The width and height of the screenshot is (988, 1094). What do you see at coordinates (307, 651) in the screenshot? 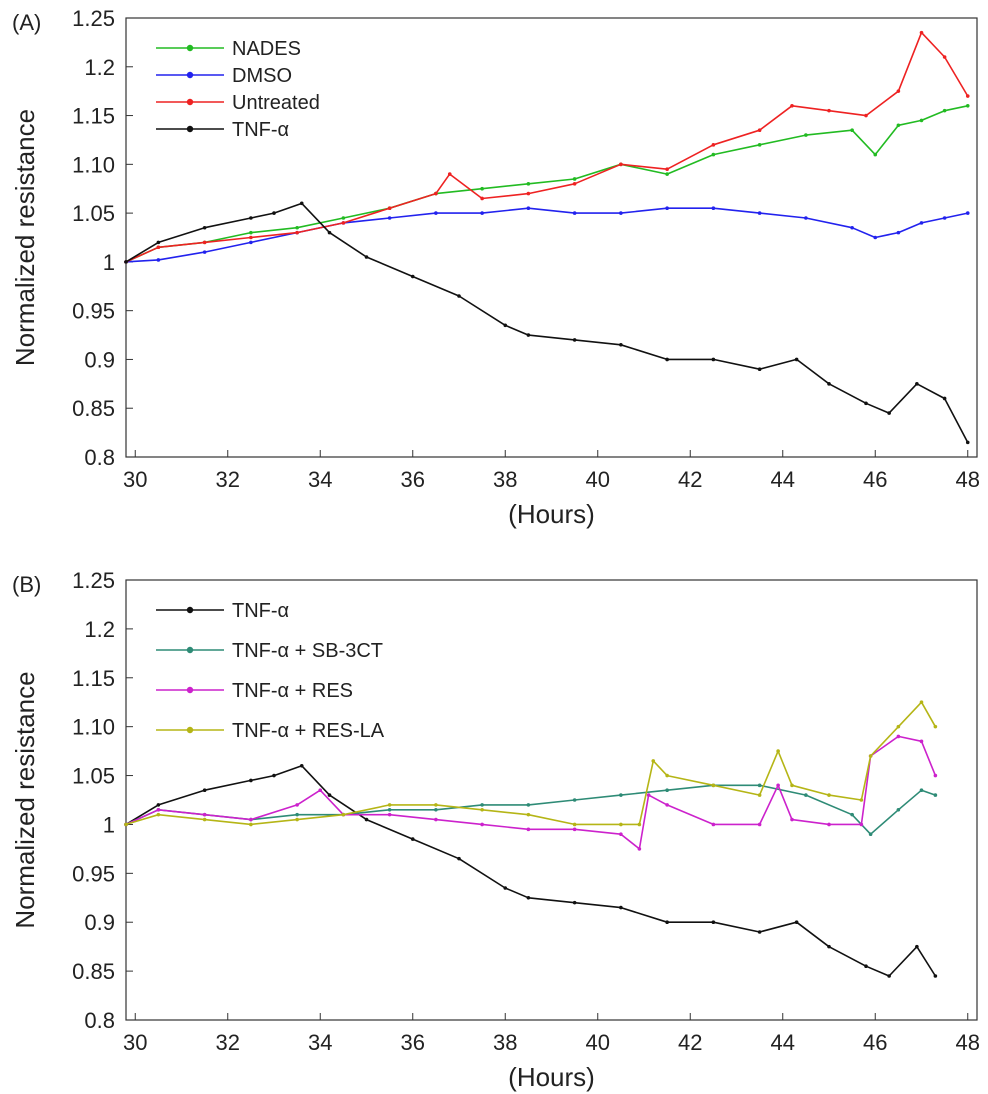
I see `legend-label: TNF-α + SB-3CT` at bounding box center [307, 651].